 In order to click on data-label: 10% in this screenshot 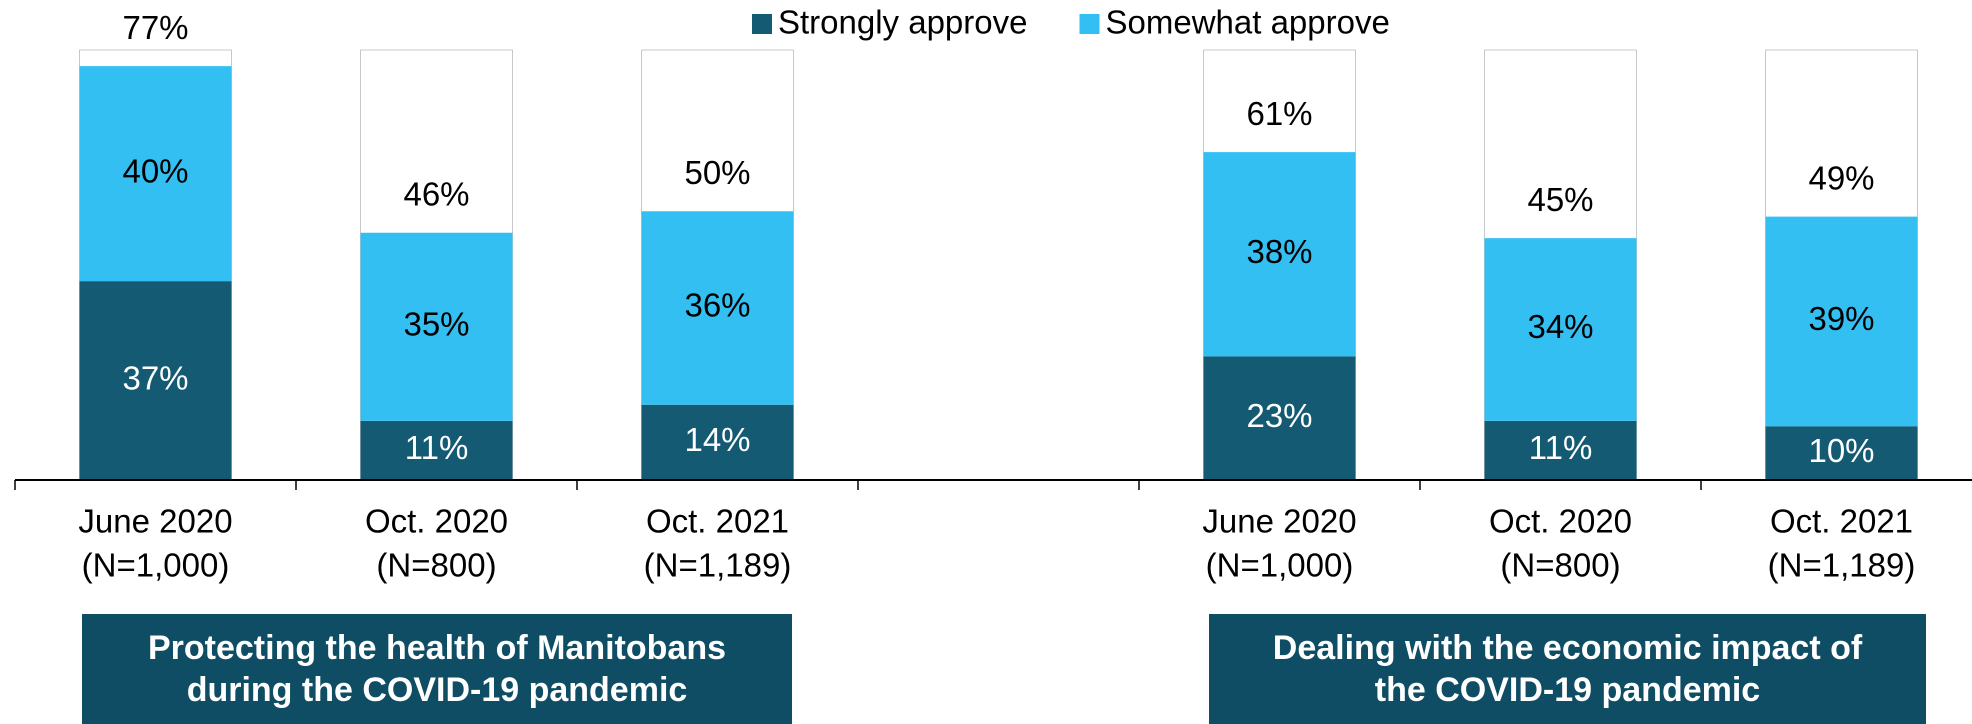, I will do `click(1841, 450)`.